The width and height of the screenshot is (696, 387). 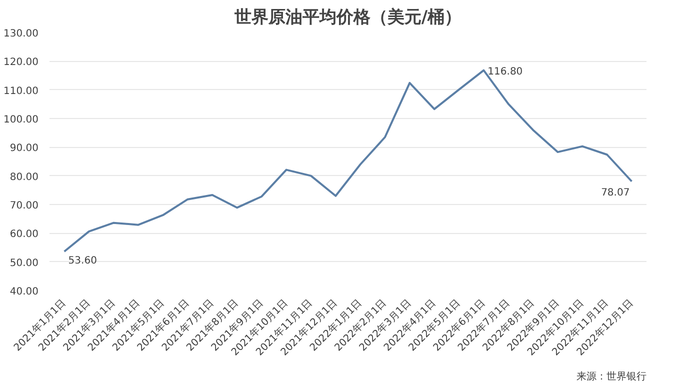 What do you see at coordinates (24, 292) in the screenshot?
I see `y-tick-label: 40.00` at bounding box center [24, 292].